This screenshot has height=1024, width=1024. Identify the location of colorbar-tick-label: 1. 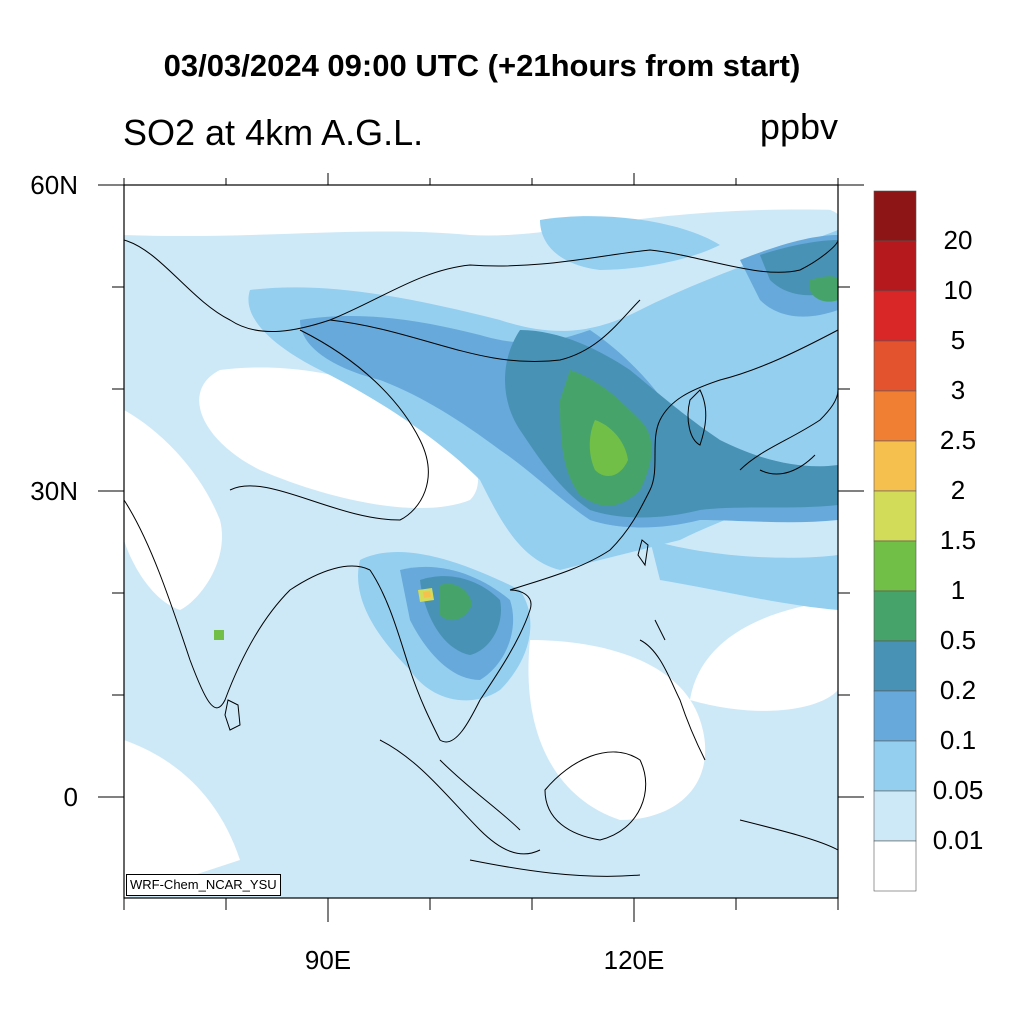
(958, 590).